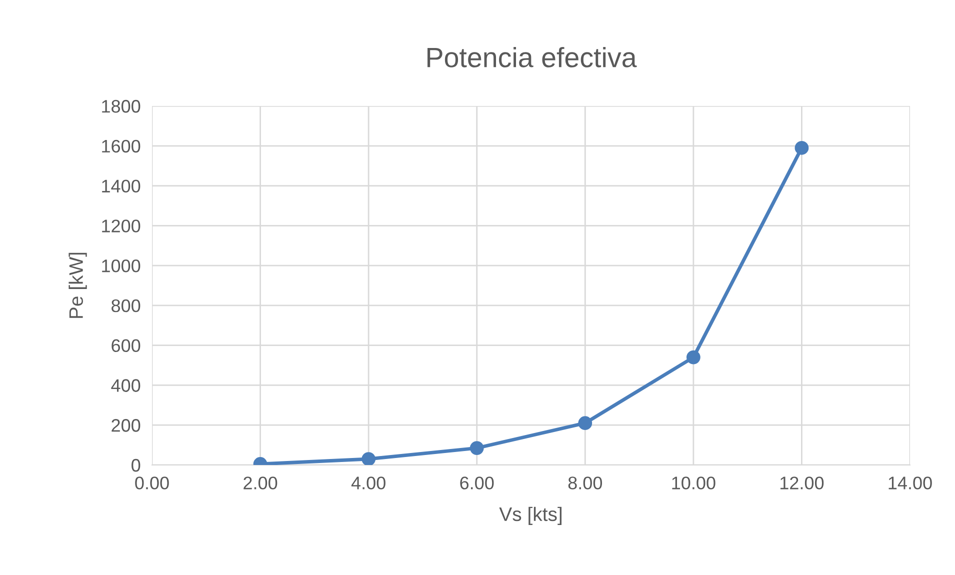  What do you see at coordinates (261, 483) in the screenshot?
I see `x-tick-label: 2.00` at bounding box center [261, 483].